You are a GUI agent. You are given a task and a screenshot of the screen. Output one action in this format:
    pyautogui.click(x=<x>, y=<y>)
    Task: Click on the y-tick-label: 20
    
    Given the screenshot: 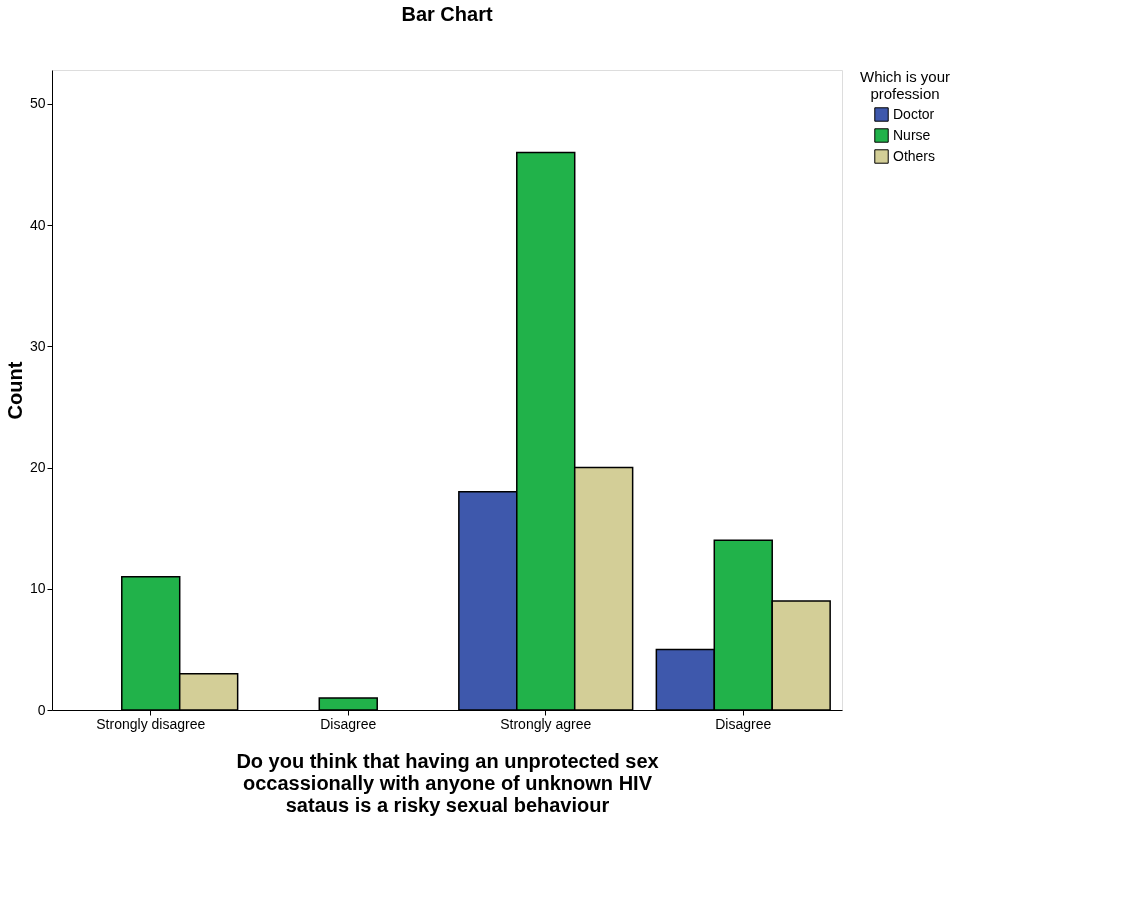 What is the action you would take?
    pyautogui.click(x=37, y=467)
    